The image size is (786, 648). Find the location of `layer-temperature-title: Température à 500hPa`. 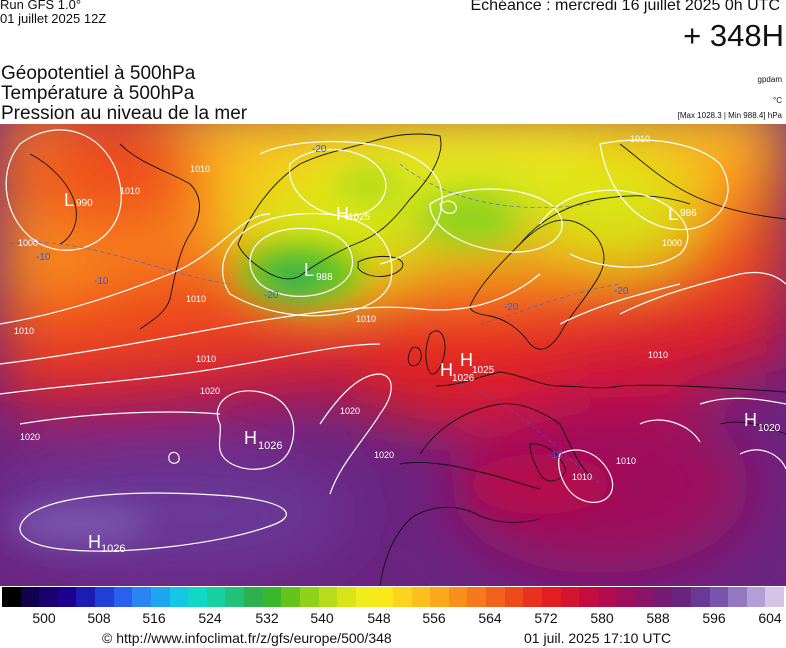

layer-temperature-title: Température à 500hPa is located at coordinates (98, 93).